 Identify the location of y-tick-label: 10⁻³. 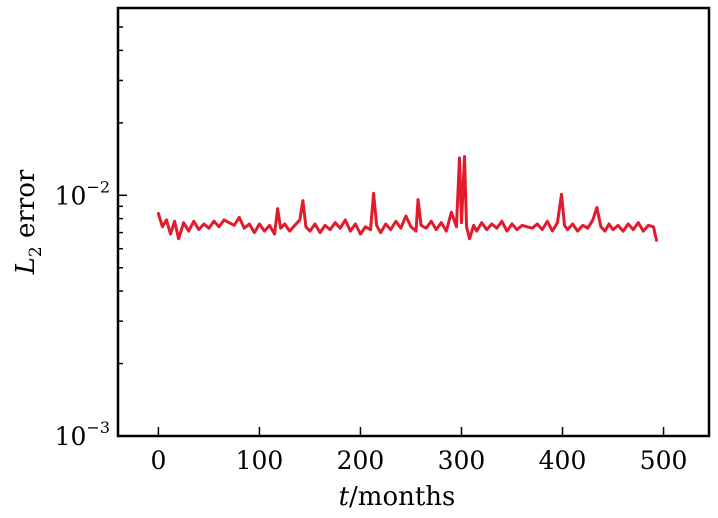
(82, 434).